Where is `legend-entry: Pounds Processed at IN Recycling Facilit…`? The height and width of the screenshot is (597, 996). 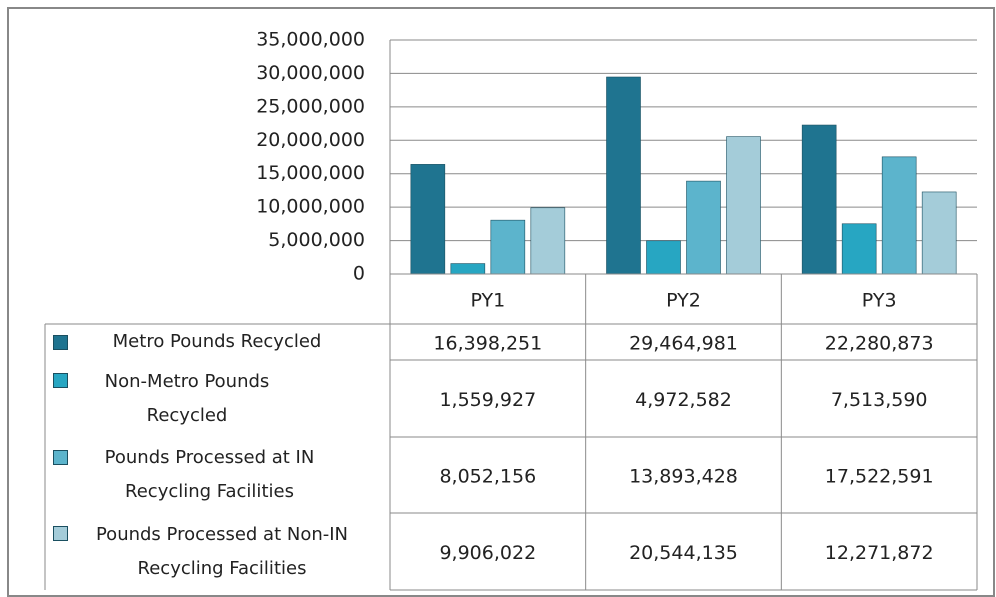 legend-entry: Pounds Processed at IN Recycling Facilit… is located at coordinates (217, 475).